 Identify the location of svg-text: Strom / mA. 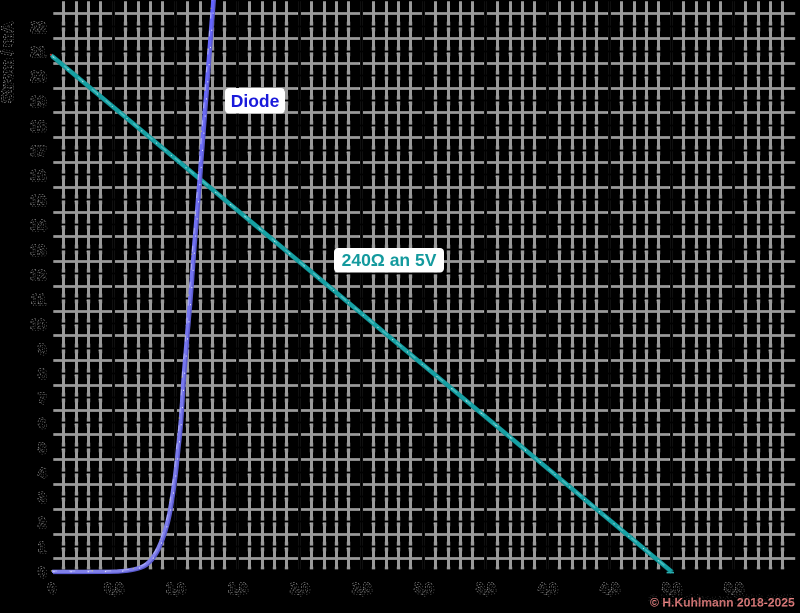
(8, 61).